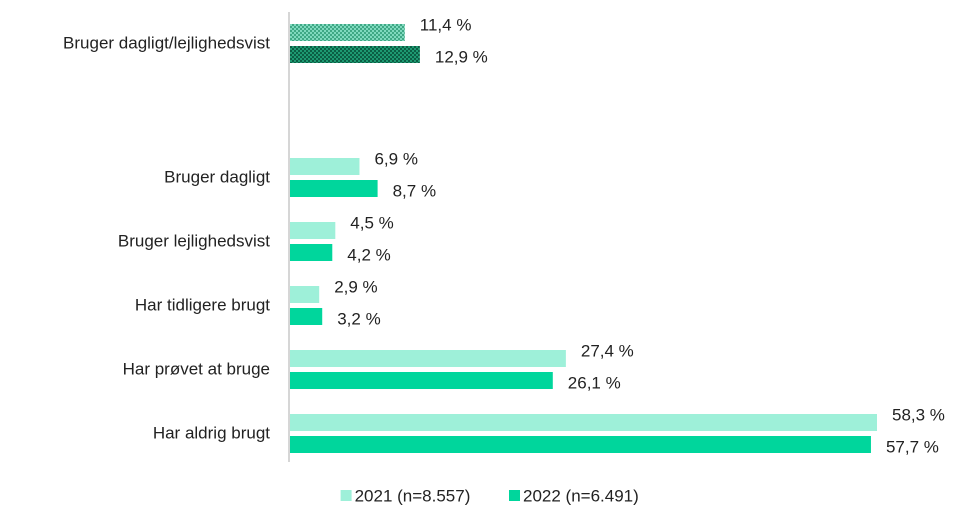 This screenshot has height=510, width=961. What do you see at coordinates (166, 42) in the screenshot?
I see `category-label: Bruger dagligt/lejlighedsvist` at bounding box center [166, 42].